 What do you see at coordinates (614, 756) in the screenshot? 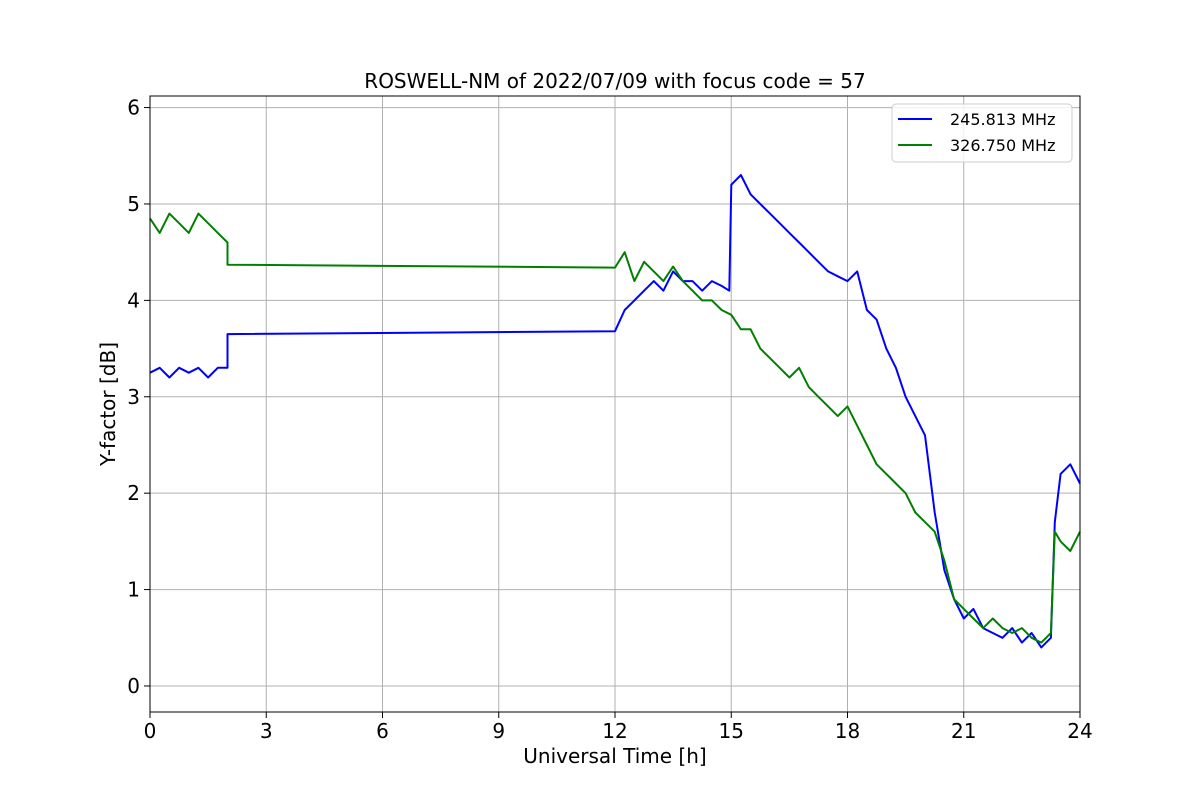
I see `x-axis-label: Universal Time [h]` at bounding box center [614, 756].